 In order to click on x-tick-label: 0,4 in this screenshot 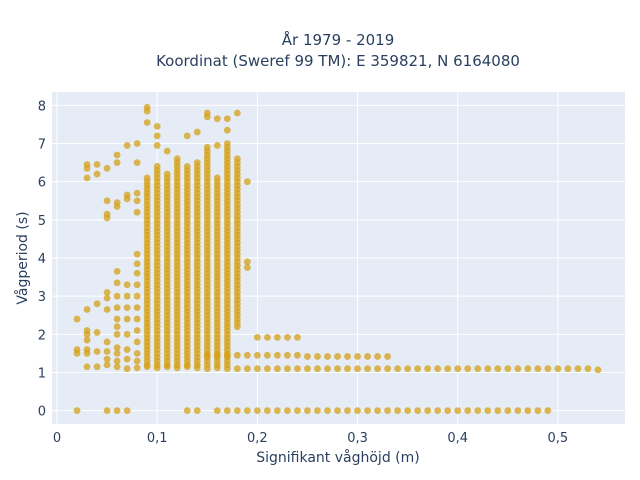, I will do `click(457, 438)`.